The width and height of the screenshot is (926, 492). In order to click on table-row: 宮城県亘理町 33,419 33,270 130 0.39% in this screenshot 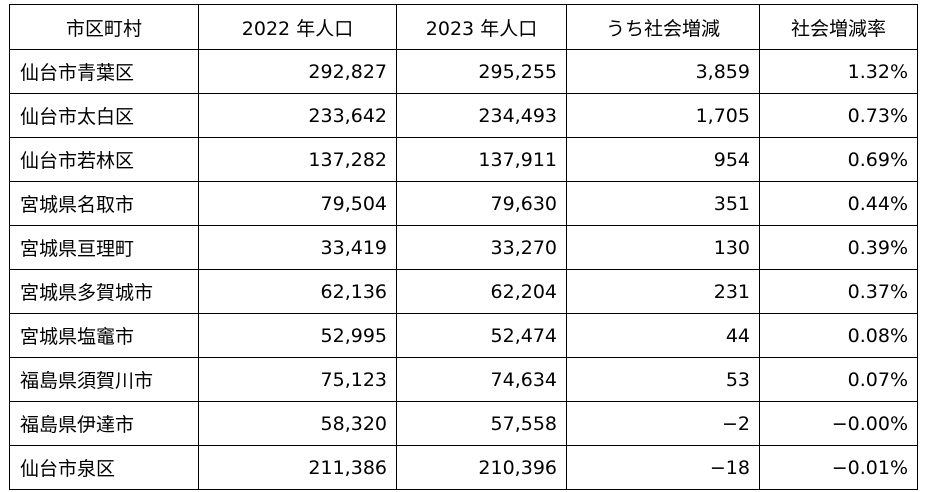, I will do `click(463, 247)`.